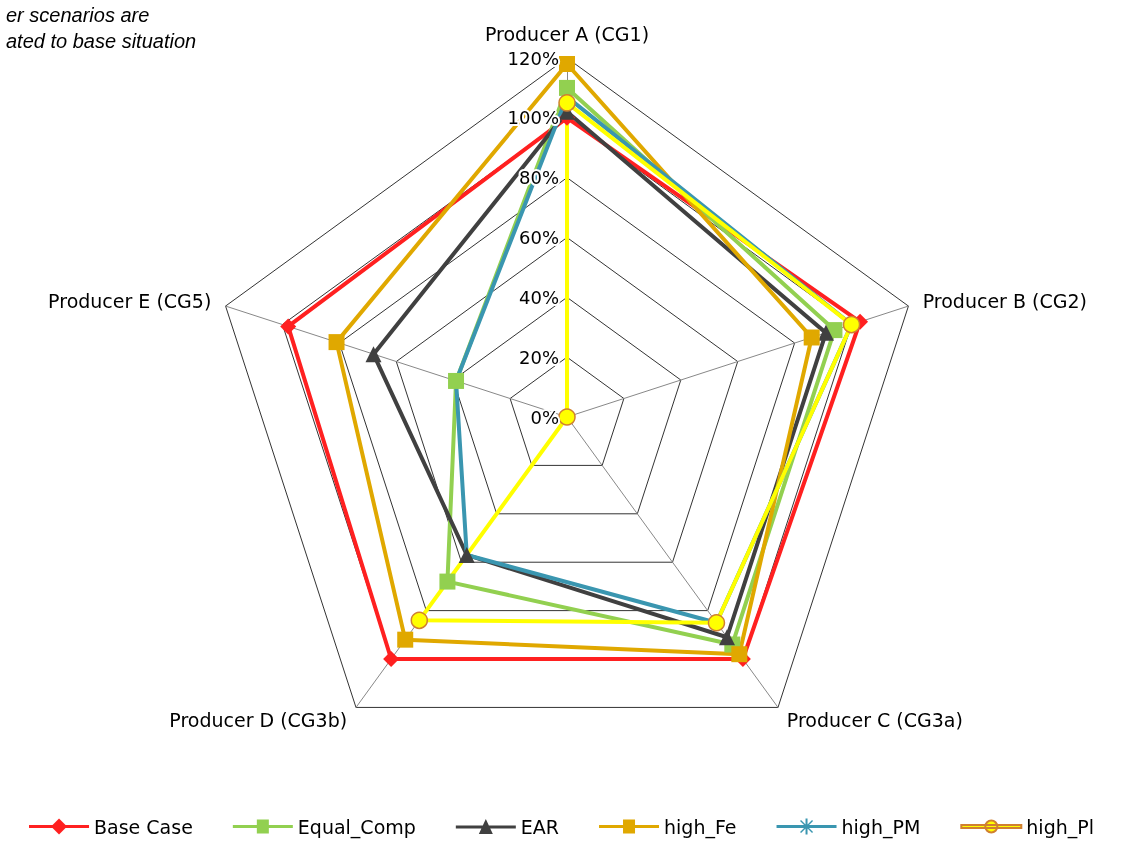 Image resolution: width=1123 pixels, height=851 pixels. I want to click on legend-label: high_PM, so click(881, 827).